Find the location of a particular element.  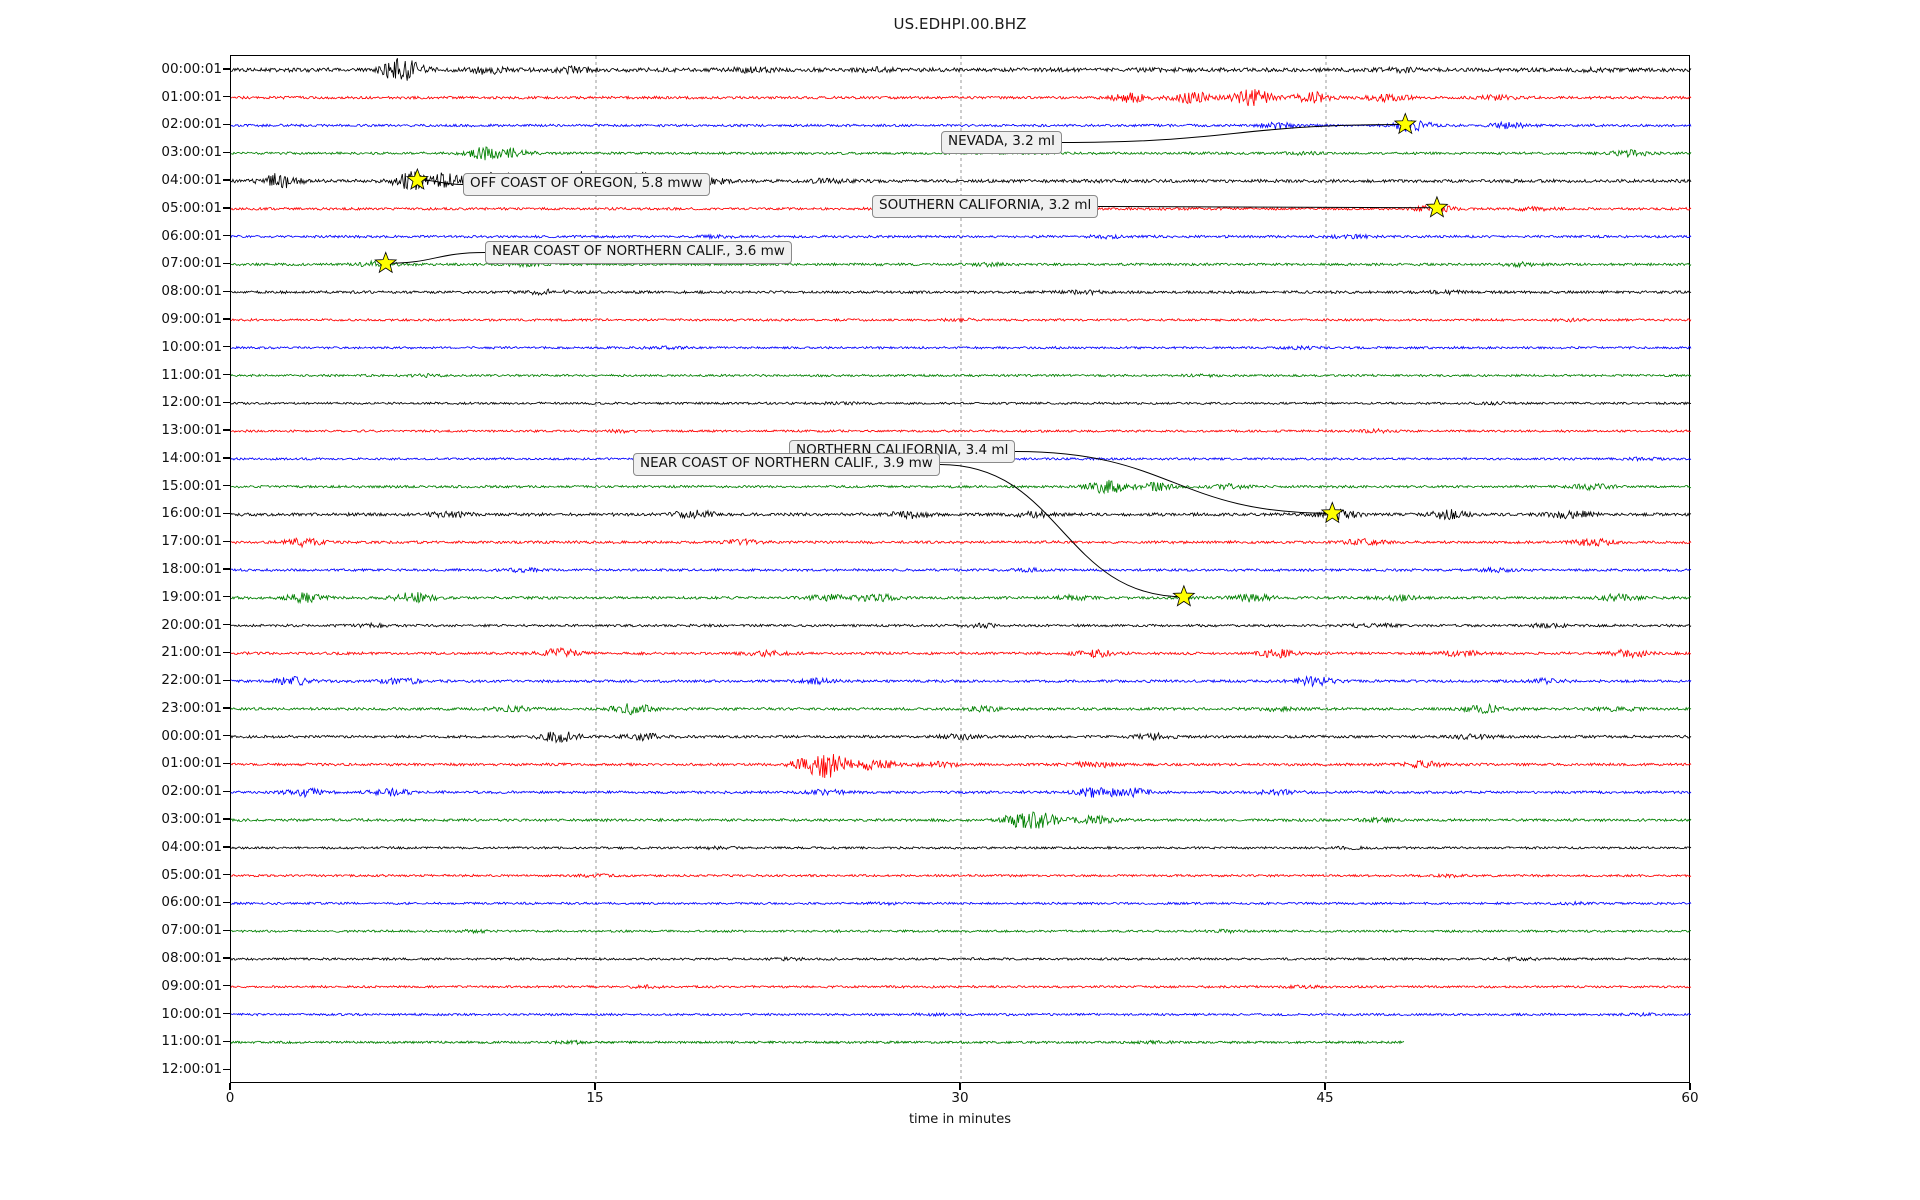

x-axis-title: time in minutes is located at coordinates (960, 1119).